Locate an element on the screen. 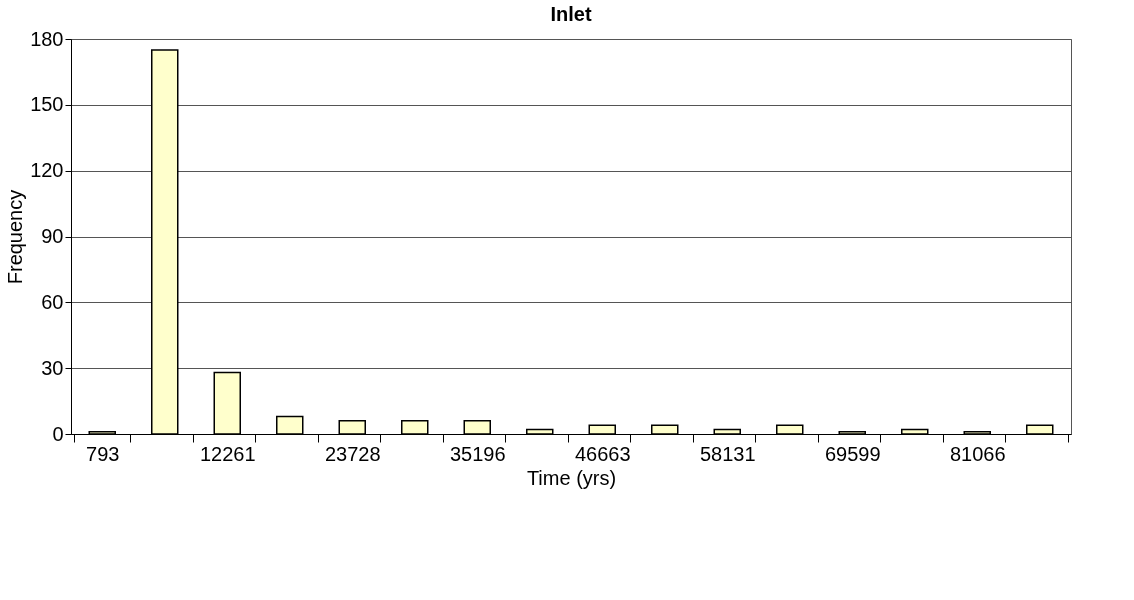 This screenshot has height=600, width=1134. y-tick-label: 30 is located at coordinates (52, 367).